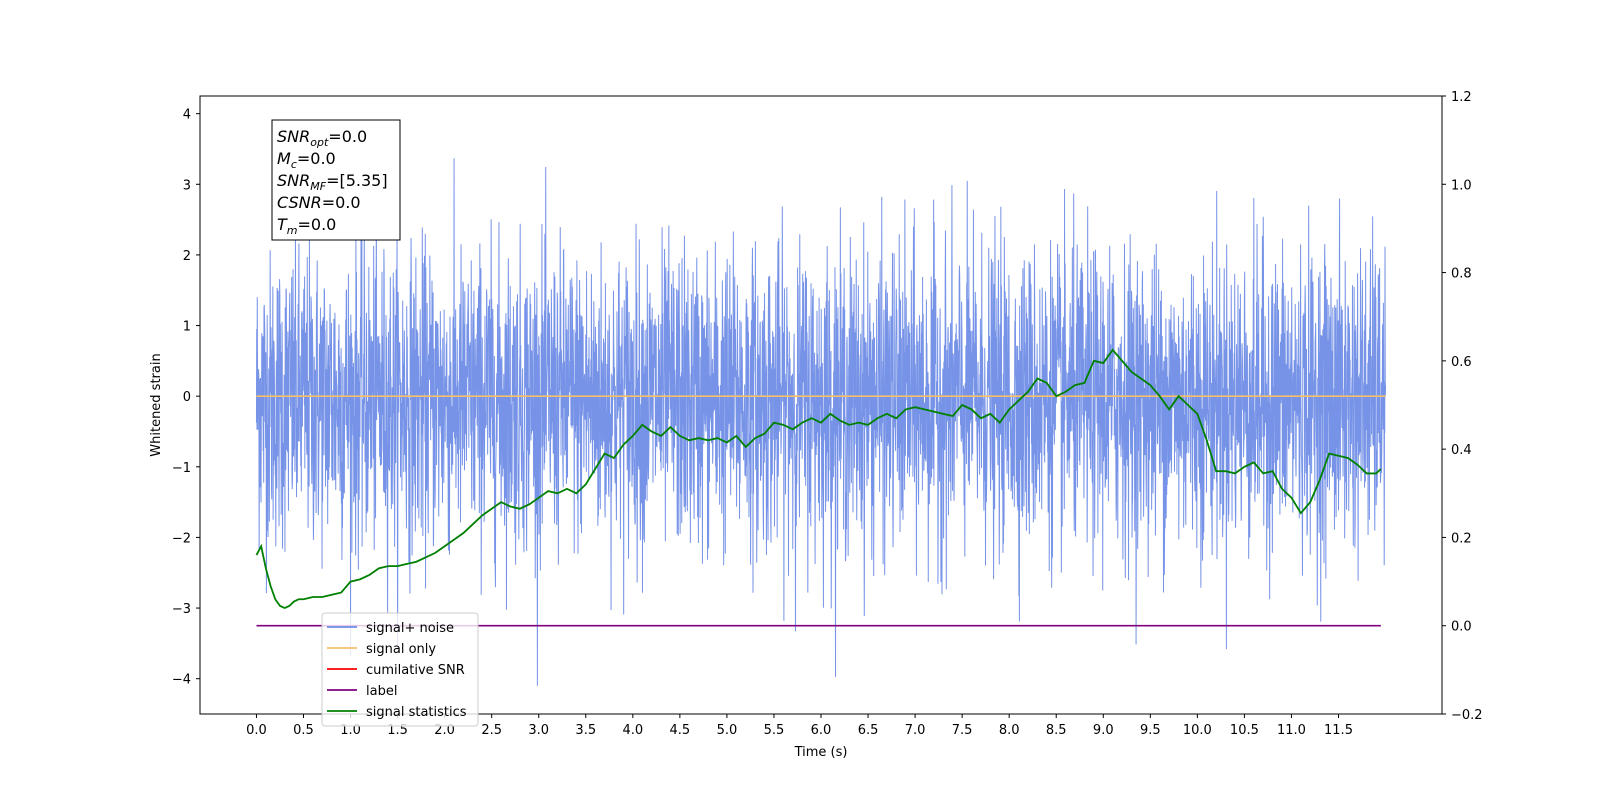 The height and width of the screenshot is (800, 1600). I want to click on x-tick-label: 5.5, so click(774, 730).